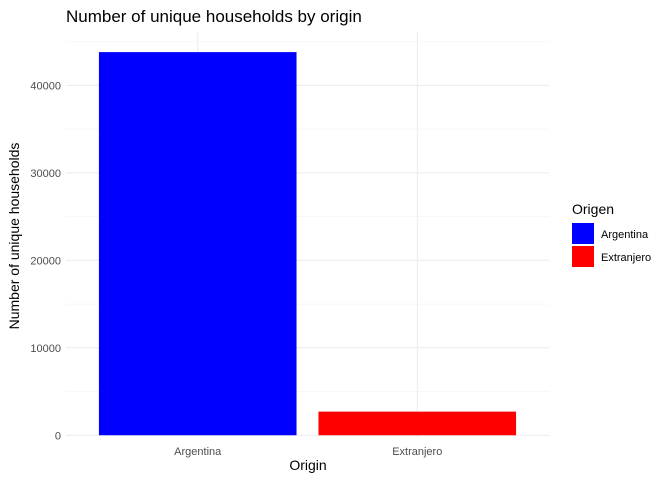 This screenshot has width=672, height=480. What do you see at coordinates (417, 423) in the screenshot?
I see `bar-extranjero` at bounding box center [417, 423].